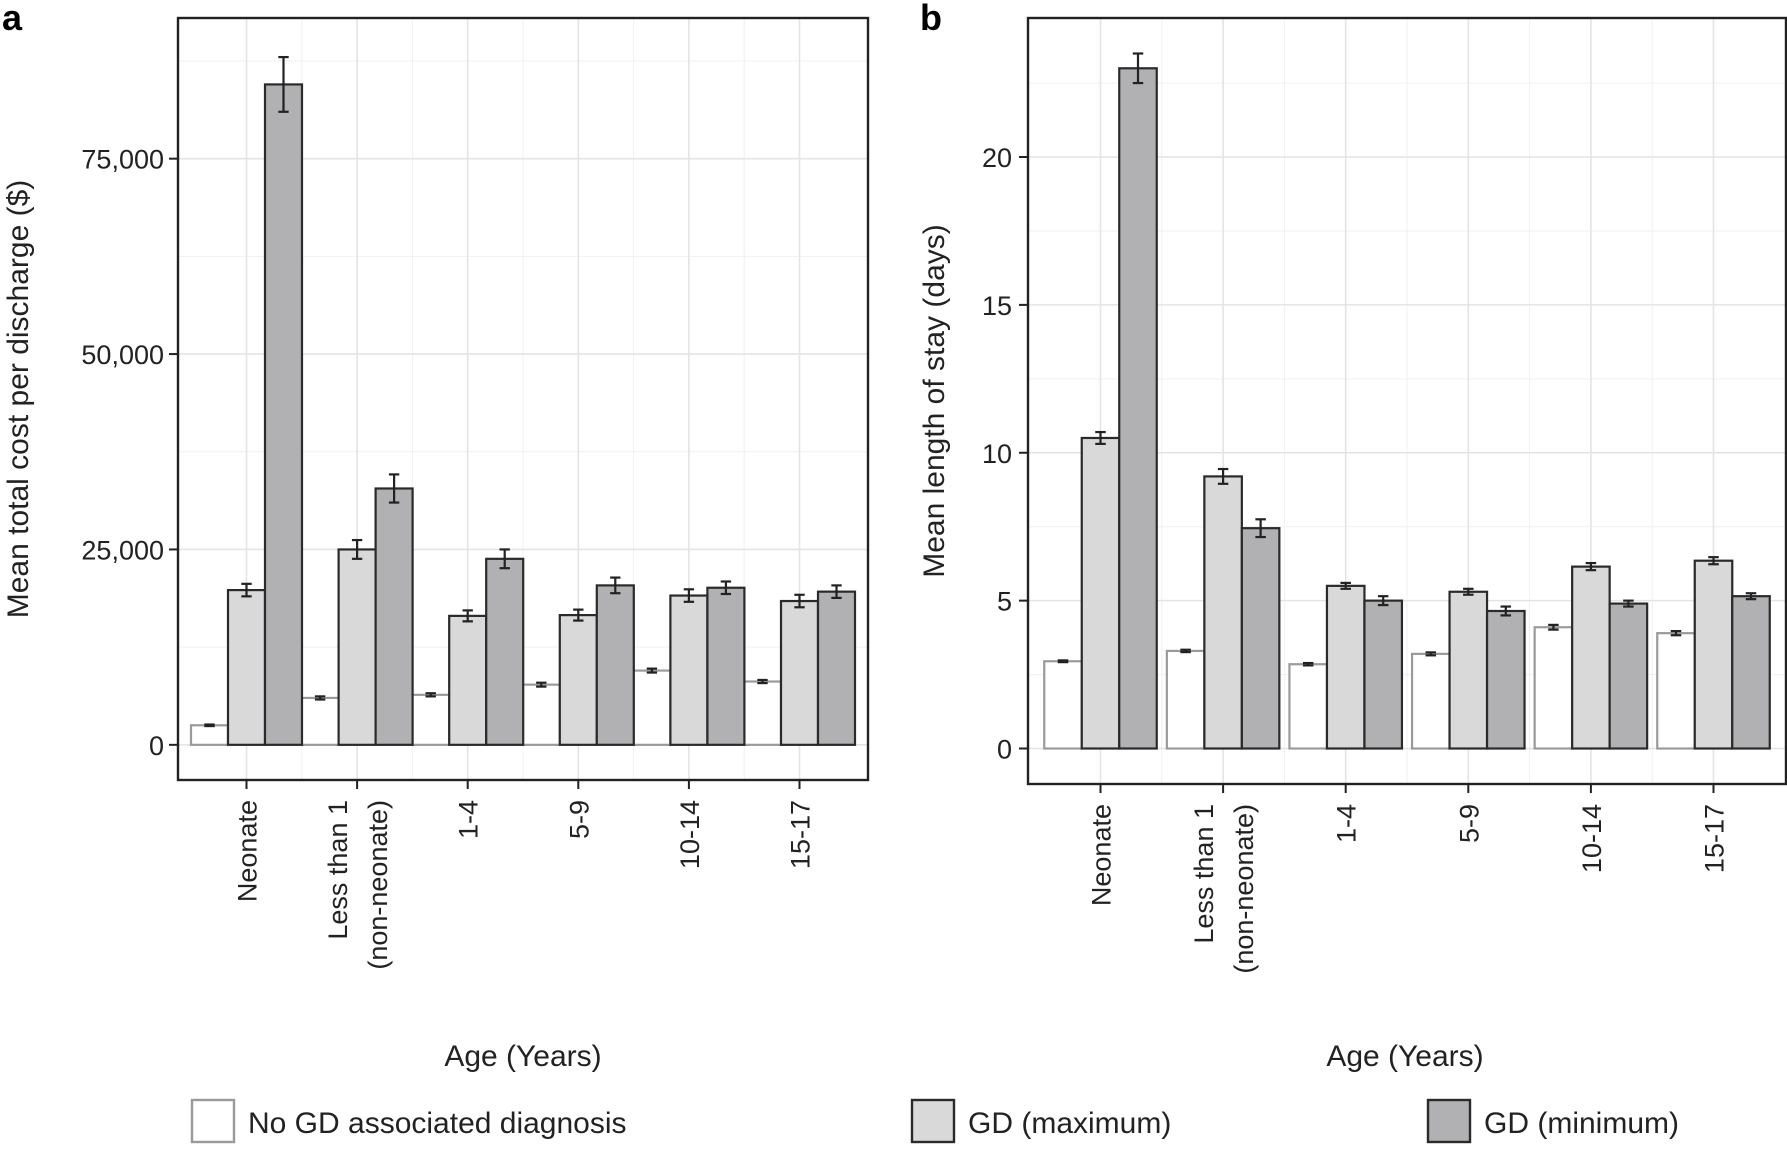  I want to click on y-tick-label: 50,000, so click(122, 355).